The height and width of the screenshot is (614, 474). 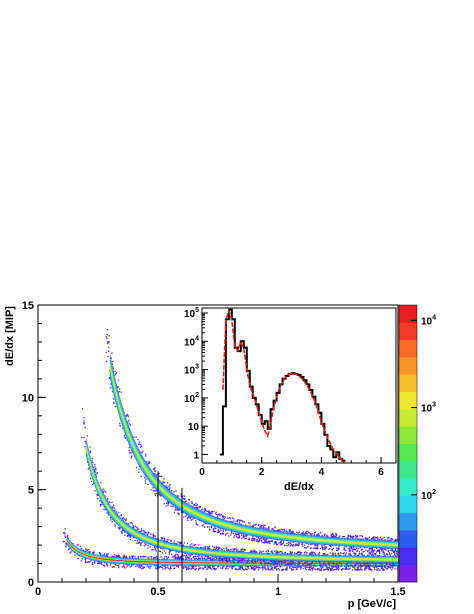 What do you see at coordinates (278, 592) in the screenshot?
I see `x-tick-label: 1` at bounding box center [278, 592].